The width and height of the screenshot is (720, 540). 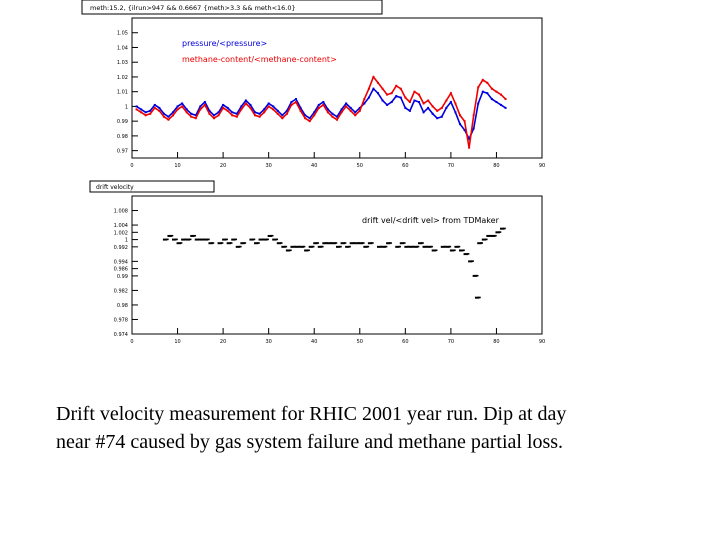 What do you see at coordinates (177, 342) in the screenshot?
I see `x-tick-label: 10` at bounding box center [177, 342].